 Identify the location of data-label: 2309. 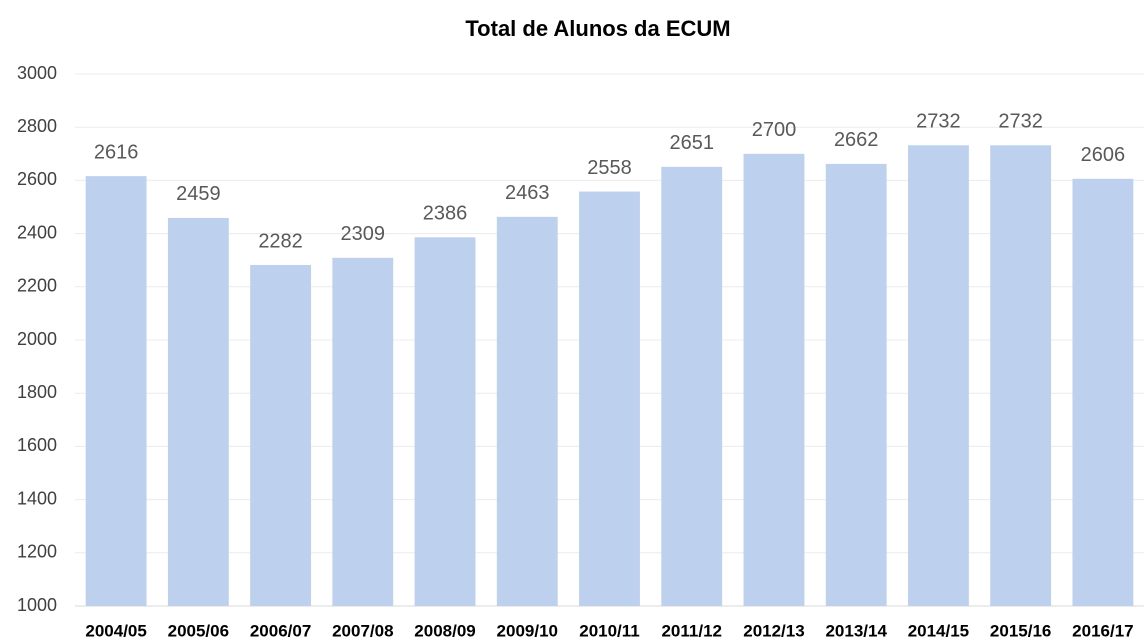
(363, 234).